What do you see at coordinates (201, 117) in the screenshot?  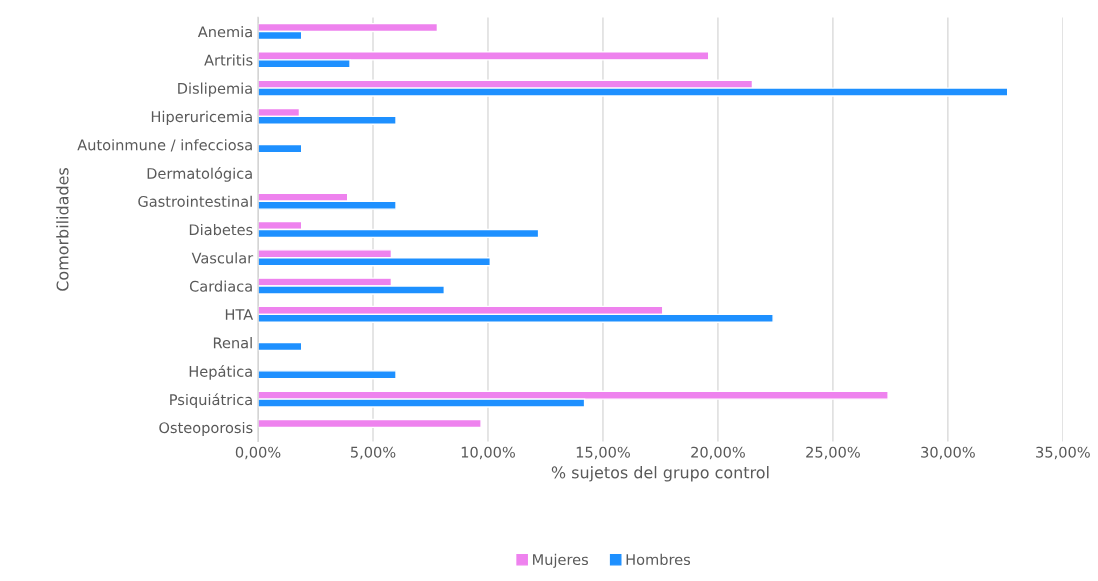 I see `y-tick-label: Hiperuricemia` at bounding box center [201, 117].